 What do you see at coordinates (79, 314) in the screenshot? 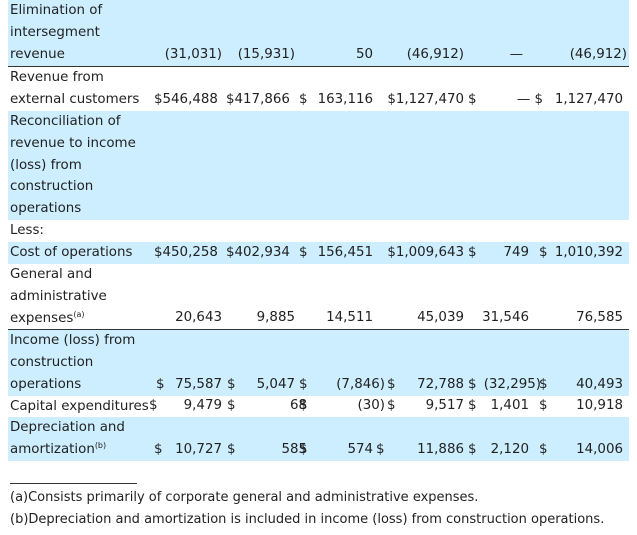
I see `footnote-marker: (a)` at bounding box center [79, 314].